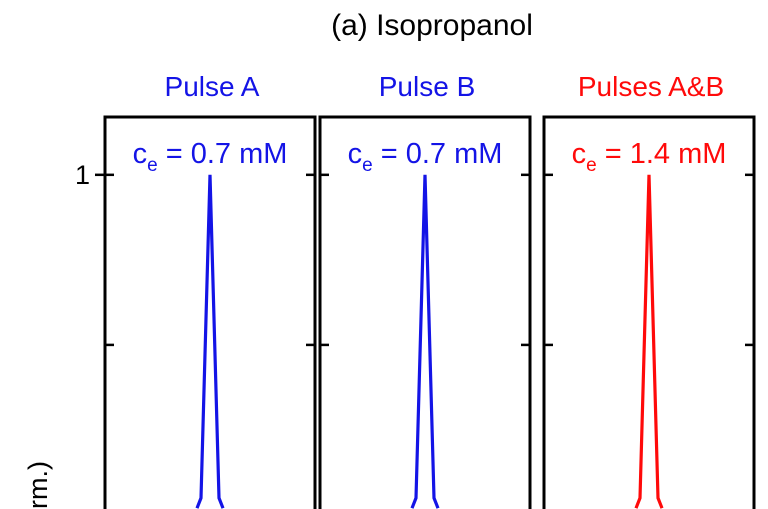  I want to click on y-tick-label: 1, so click(82, 175).